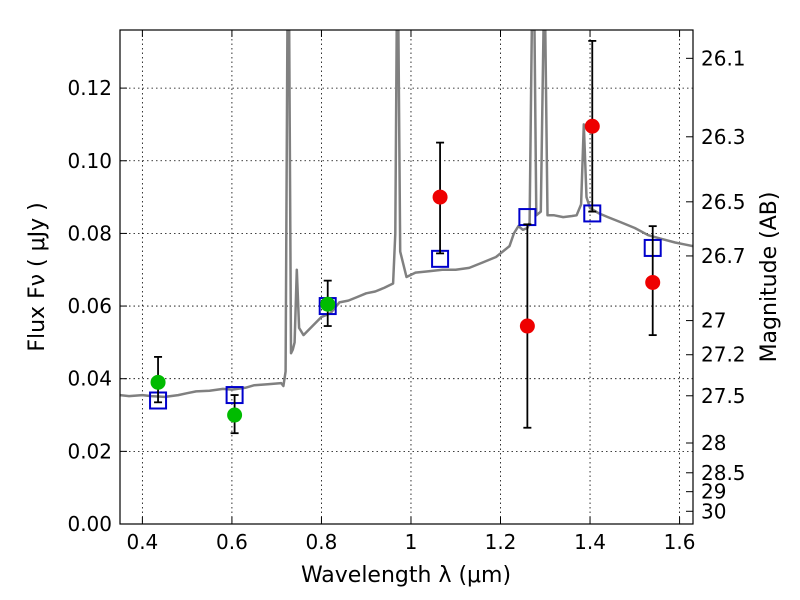 The width and height of the screenshot is (800, 600). Describe the element at coordinates (713, 492) in the screenshot. I see `mag-tick-label: 29` at that location.